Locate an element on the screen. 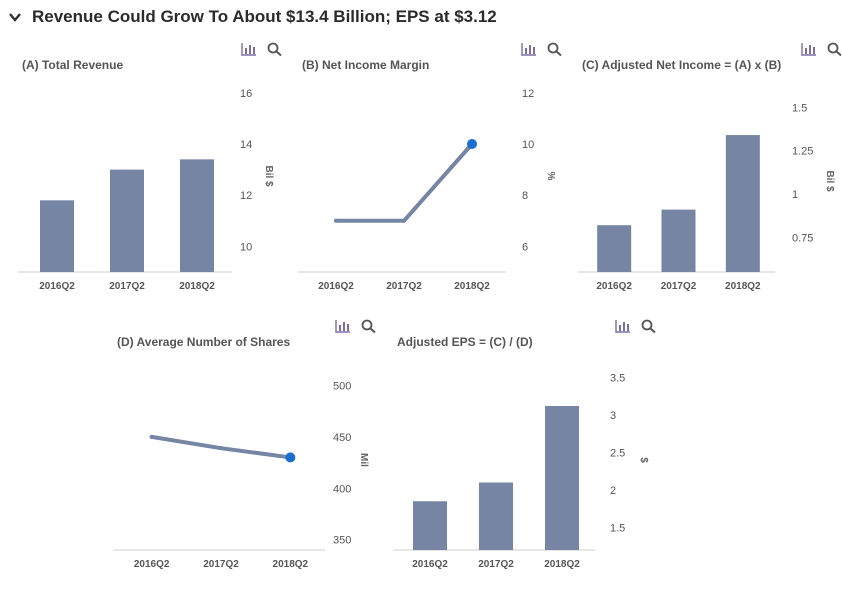 This screenshot has width=842, height=602. chart-adjusted-net-income: 0.75 1 1.25 1.5 Bil $ 2016Q2 2017Q2 2018Q2 is located at coordinates (706, 197).